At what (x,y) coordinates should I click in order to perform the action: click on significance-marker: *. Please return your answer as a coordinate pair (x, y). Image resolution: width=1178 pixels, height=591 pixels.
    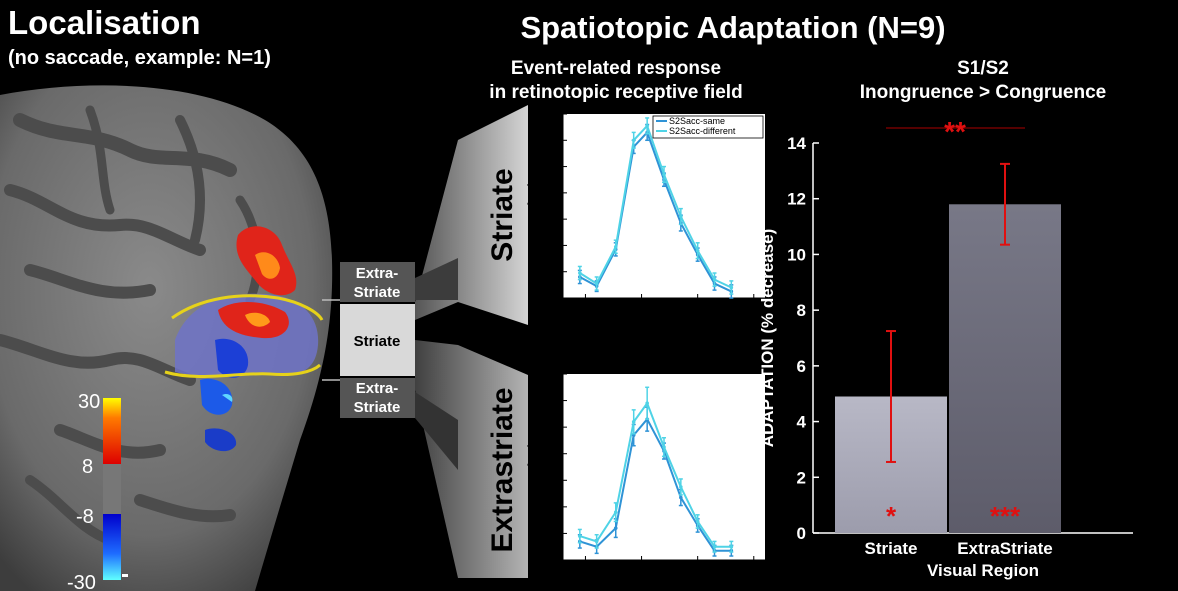
    Looking at the image, I should click on (891, 516).